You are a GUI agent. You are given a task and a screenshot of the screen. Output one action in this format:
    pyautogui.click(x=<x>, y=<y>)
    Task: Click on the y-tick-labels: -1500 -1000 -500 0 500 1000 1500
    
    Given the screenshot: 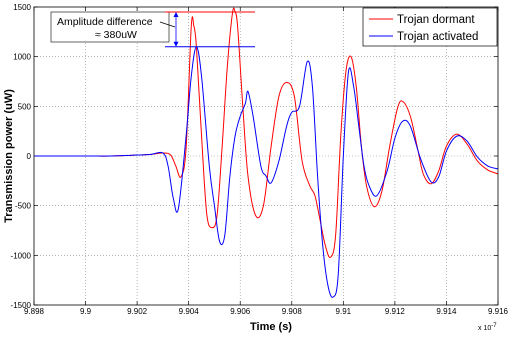 What is the action you would take?
    pyautogui.click(x=21, y=156)
    